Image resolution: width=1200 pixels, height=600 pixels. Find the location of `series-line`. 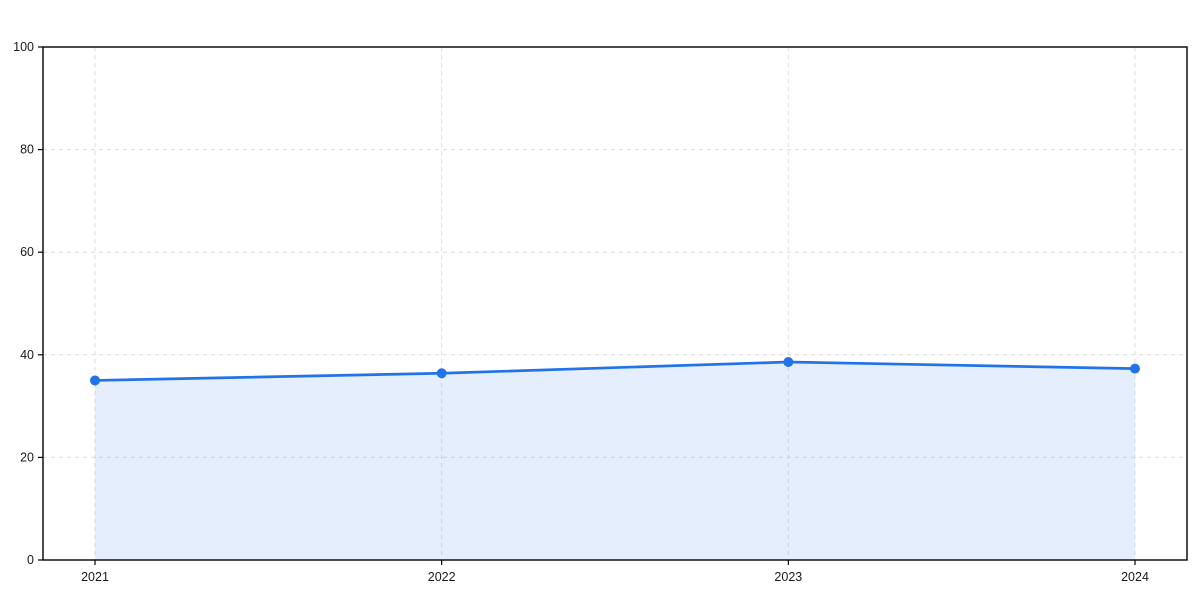

series-line is located at coordinates (615, 371).